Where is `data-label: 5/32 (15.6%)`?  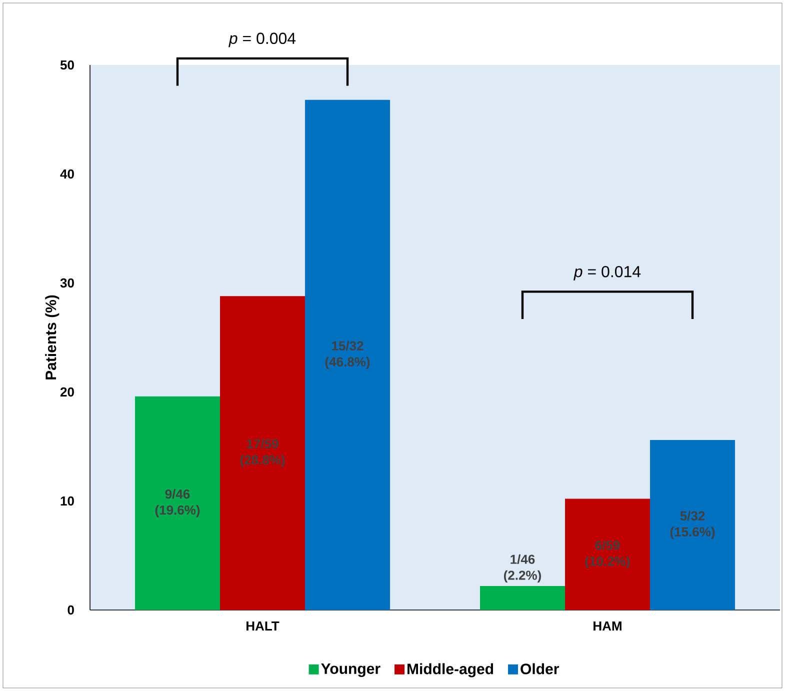
data-label: 5/32 (15.6%) is located at coordinates (692, 525).